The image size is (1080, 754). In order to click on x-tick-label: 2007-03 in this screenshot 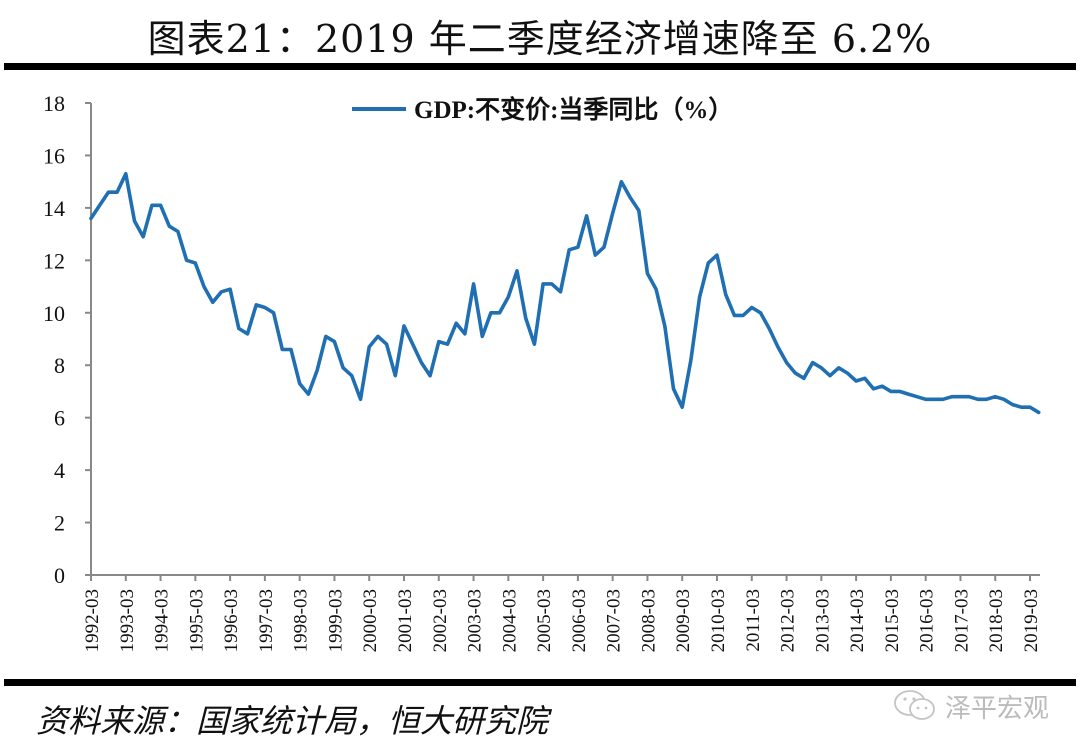, I will do `click(614, 620)`.